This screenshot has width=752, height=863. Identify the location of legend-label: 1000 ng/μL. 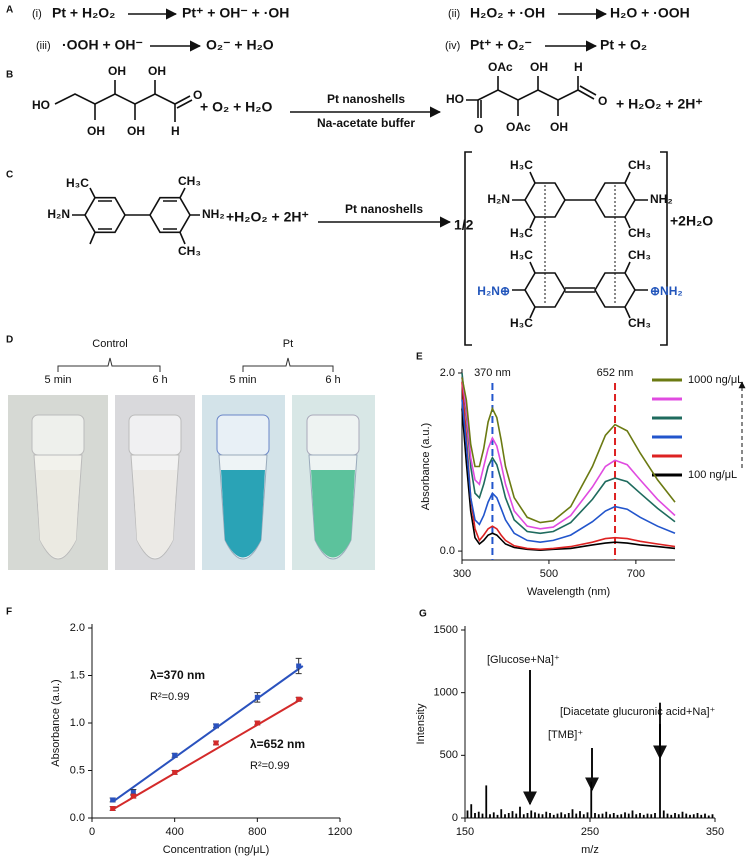
(715, 380).